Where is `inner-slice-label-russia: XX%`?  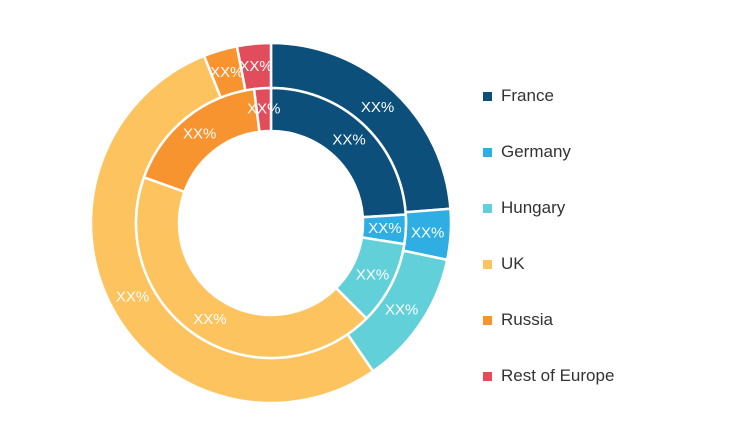 inner-slice-label-russia: XX% is located at coordinates (199, 134).